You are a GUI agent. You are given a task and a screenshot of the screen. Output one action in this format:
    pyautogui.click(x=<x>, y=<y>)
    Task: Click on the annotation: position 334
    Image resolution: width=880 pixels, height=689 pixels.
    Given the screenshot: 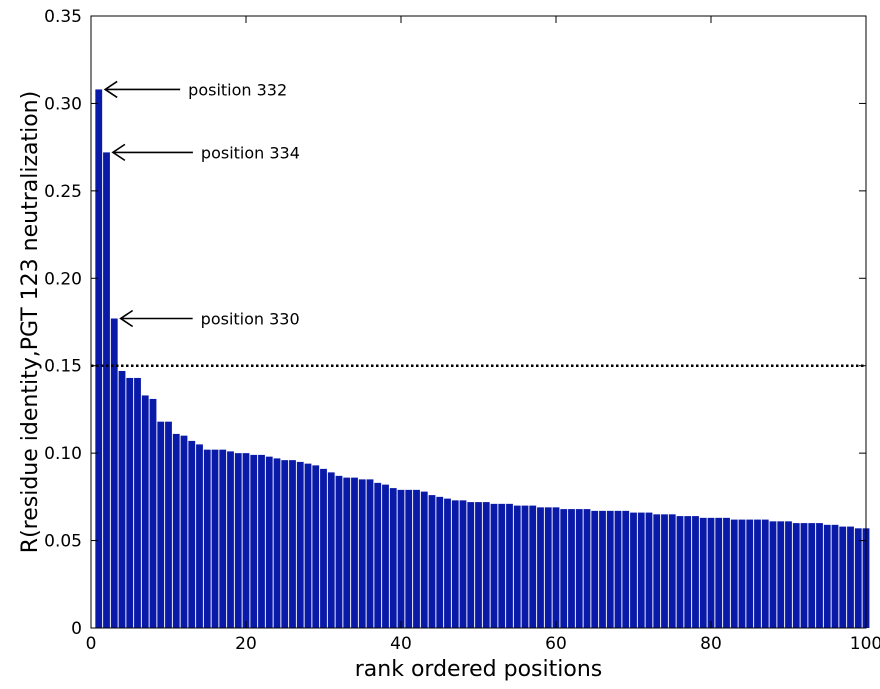 What is the action you would take?
    pyautogui.click(x=205, y=152)
    